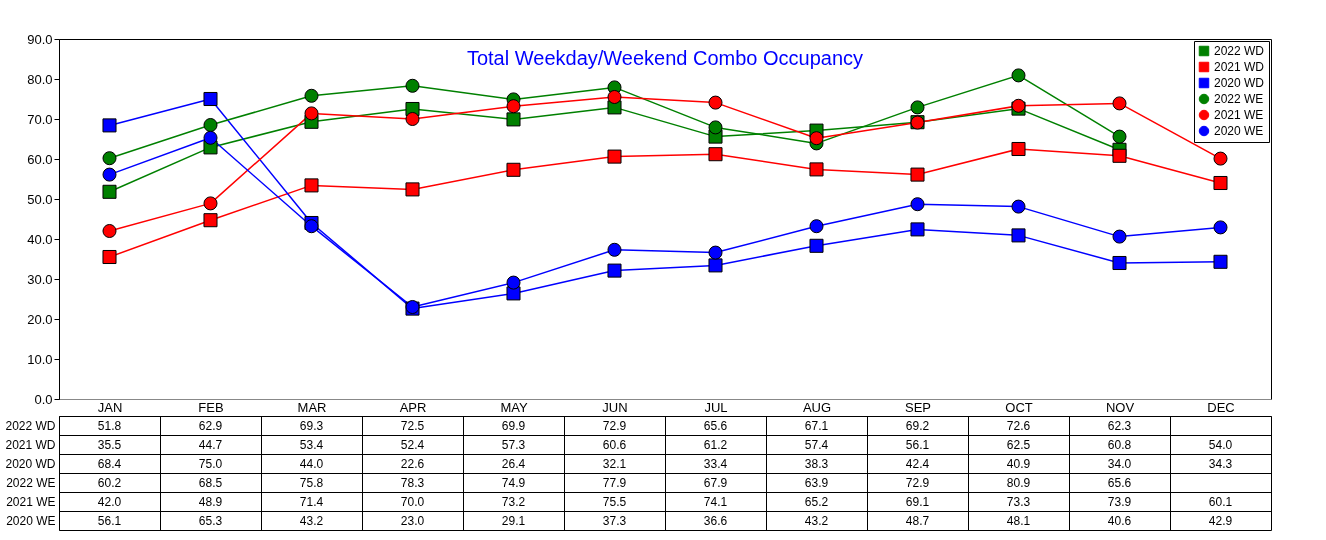 The image size is (1326, 540). What do you see at coordinates (311, 501) in the screenshot?
I see `data-label: 71.4` at bounding box center [311, 501].